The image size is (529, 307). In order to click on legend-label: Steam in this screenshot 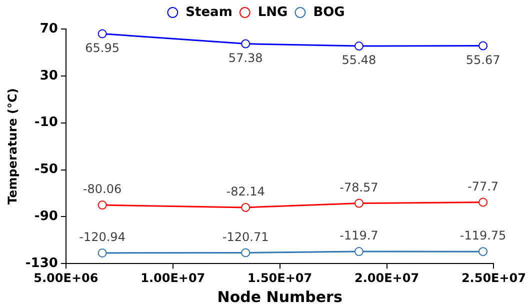, I will do `click(209, 12)`.